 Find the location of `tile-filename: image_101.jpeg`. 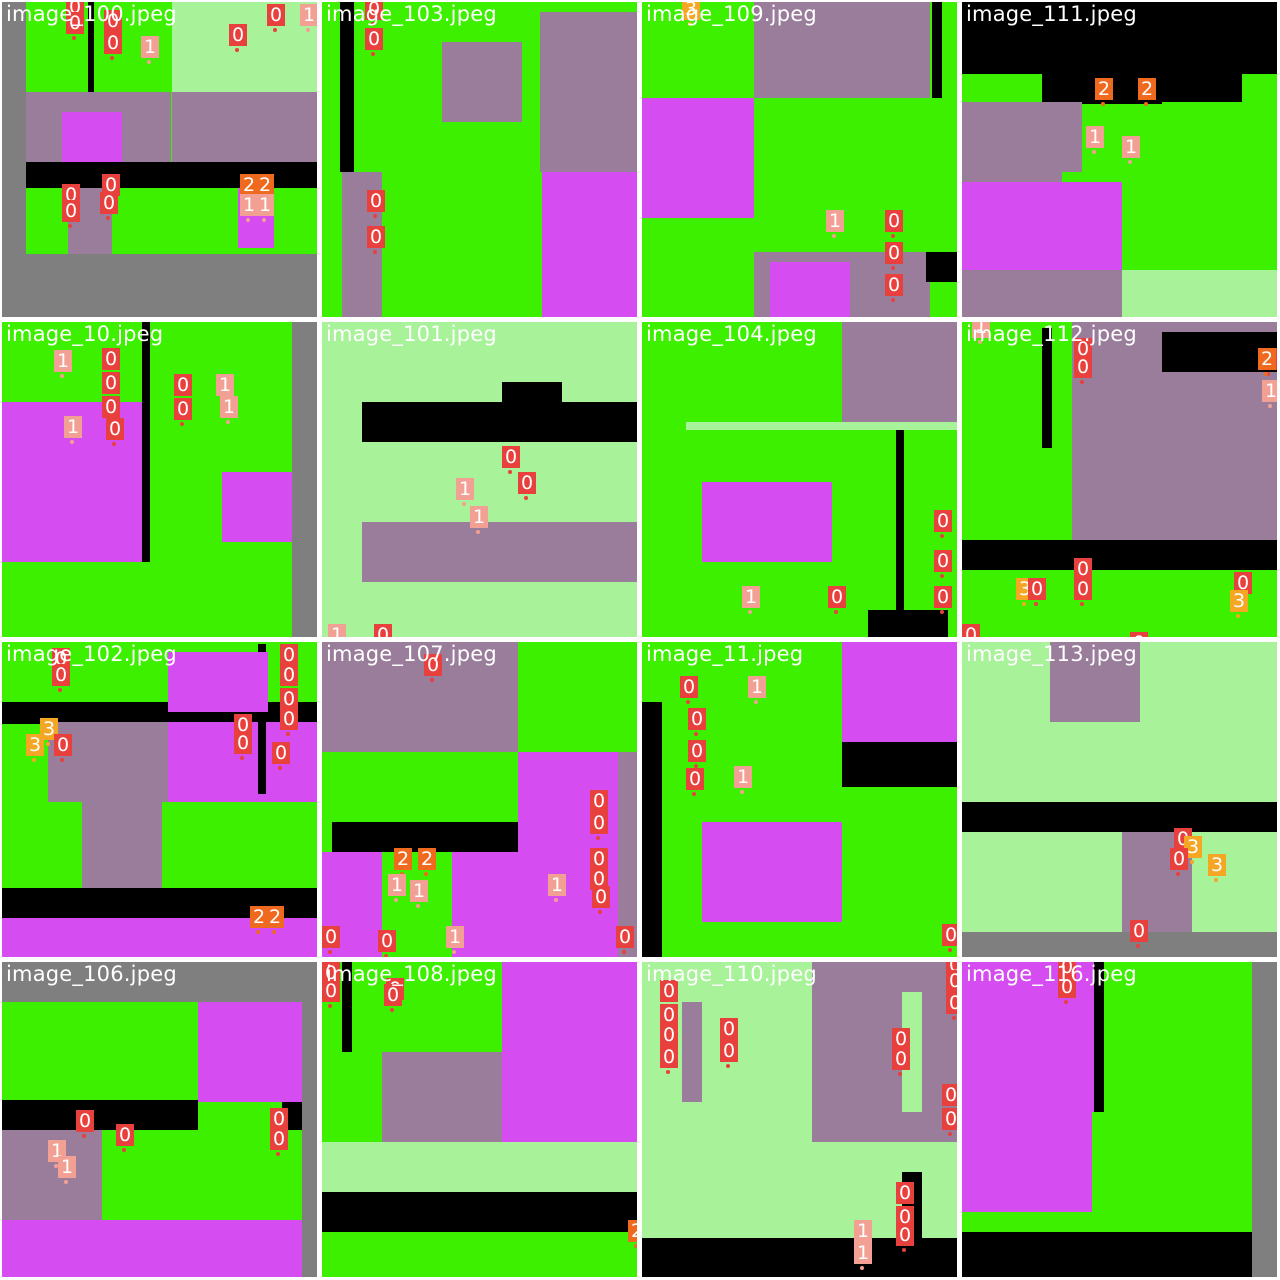

tile-filename: image_101.jpeg is located at coordinates (411, 334).